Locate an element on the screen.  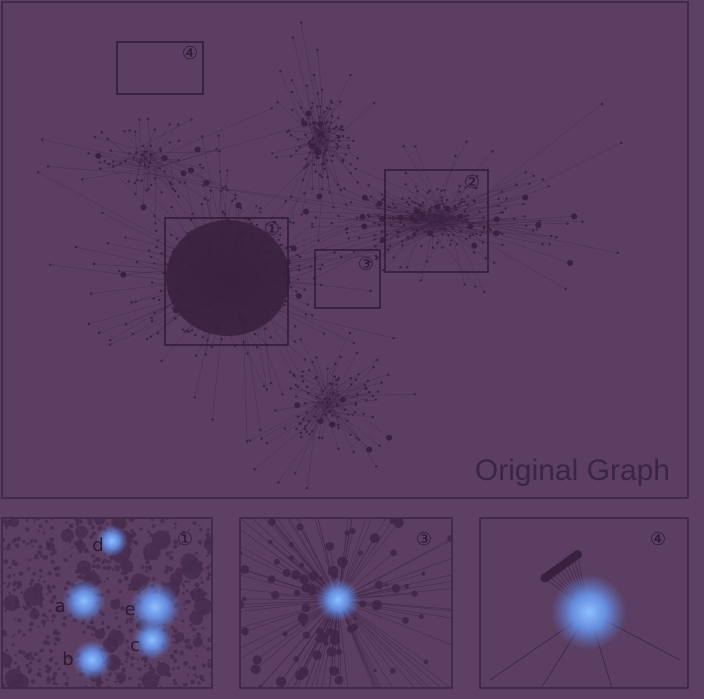
inset-label: ① is located at coordinates (185, 539).